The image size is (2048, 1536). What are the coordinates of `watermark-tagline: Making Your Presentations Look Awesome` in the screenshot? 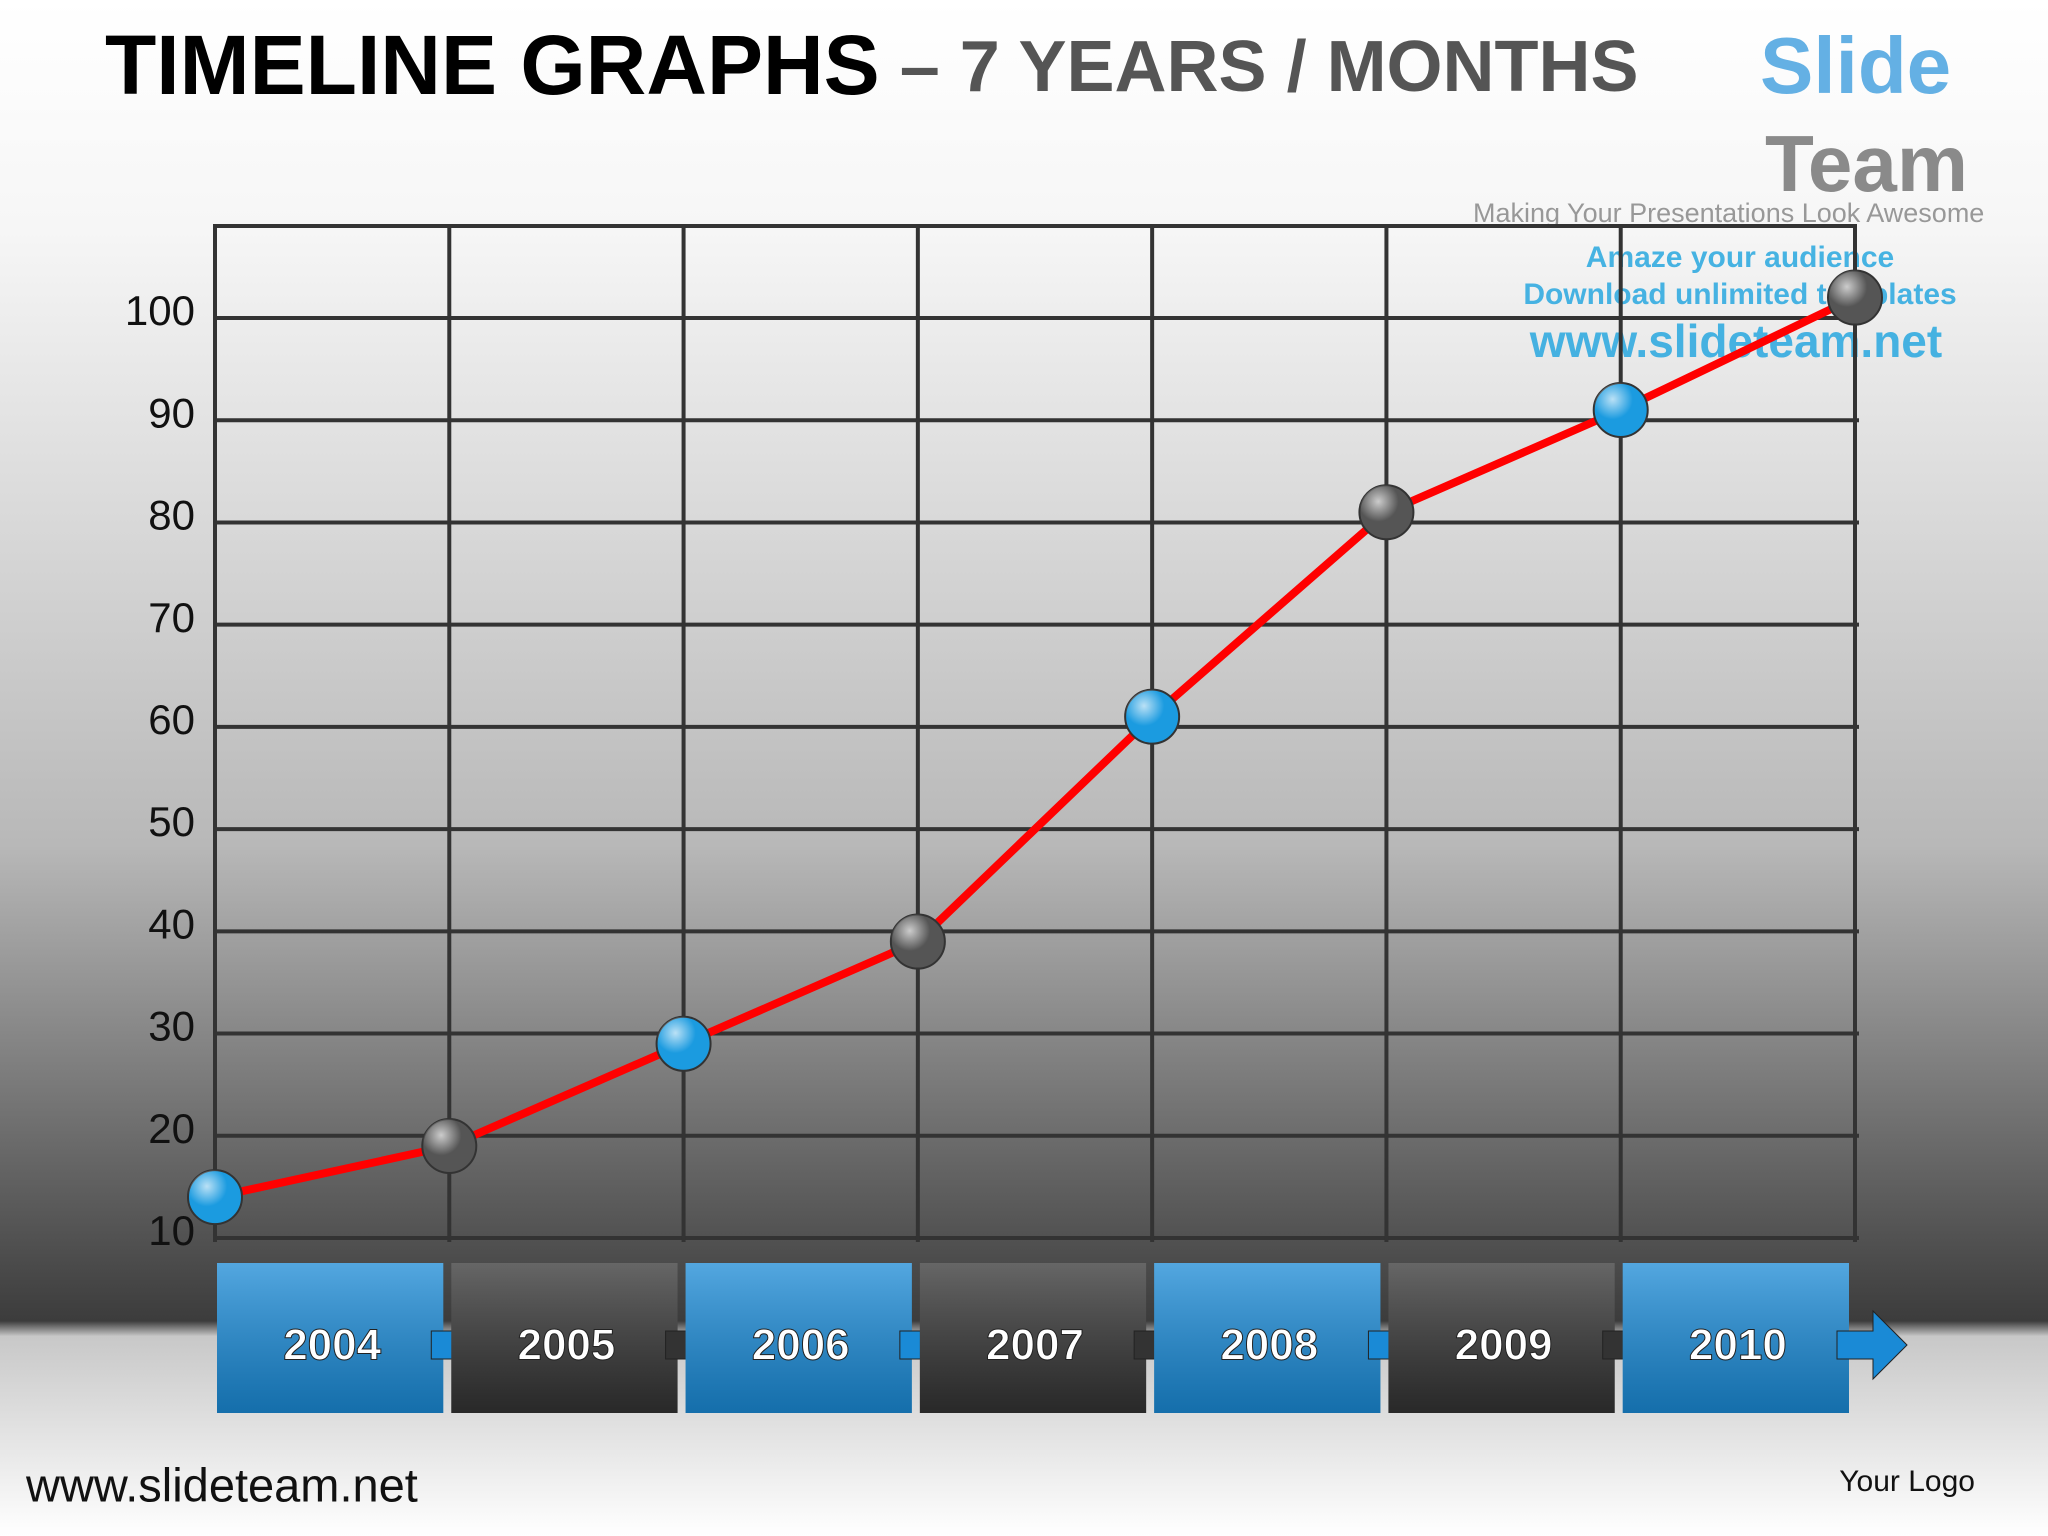 It's located at (1728, 213).